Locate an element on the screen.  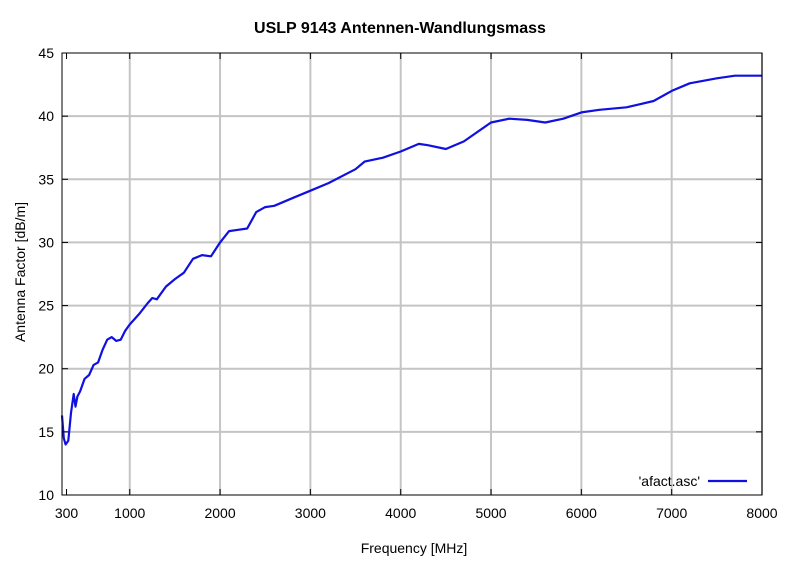
x-tick-label: 4000 is located at coordinates (400, 513).